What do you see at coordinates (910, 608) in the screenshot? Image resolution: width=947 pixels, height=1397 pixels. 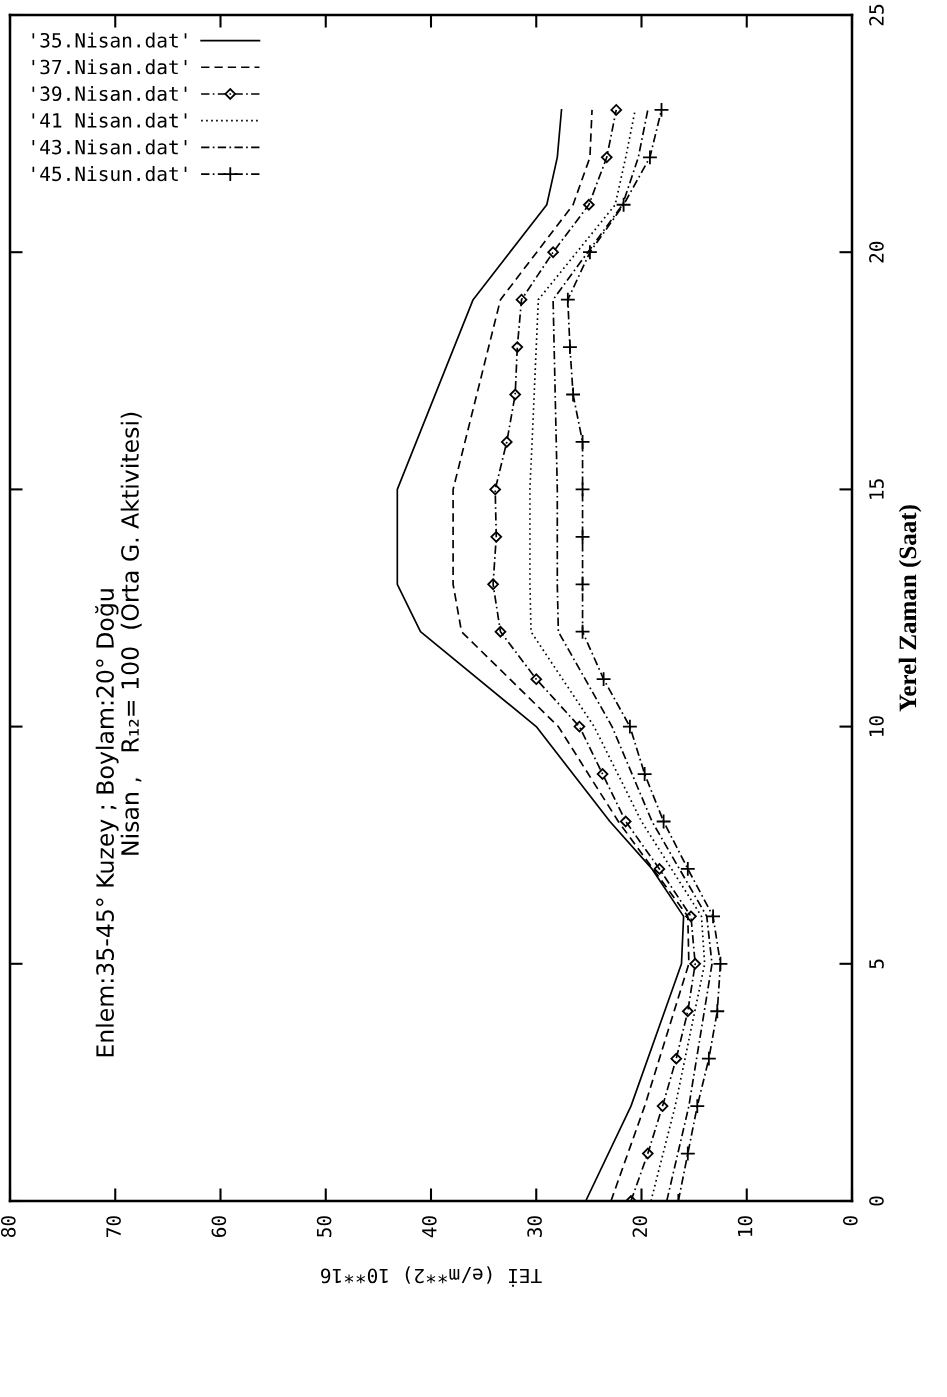 I see `y-axis-title: Yerel Zaman (Saat)` at bounding box center [910, 608].